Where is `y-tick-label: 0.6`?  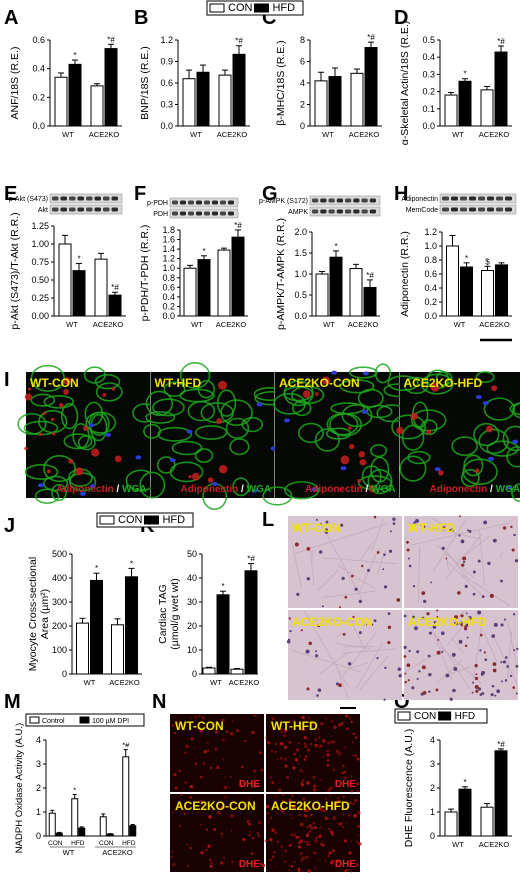
y-tick-label: 0.6 is located at coordinates (430, 274).